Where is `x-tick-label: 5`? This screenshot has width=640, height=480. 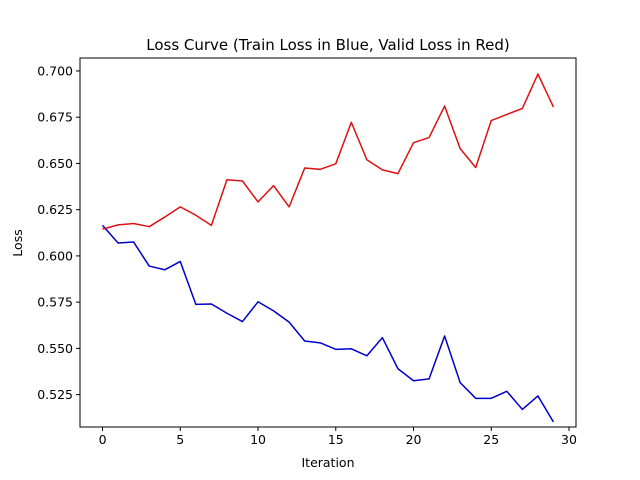
x-tick-label: 5 is located at coordinates (180, 439).